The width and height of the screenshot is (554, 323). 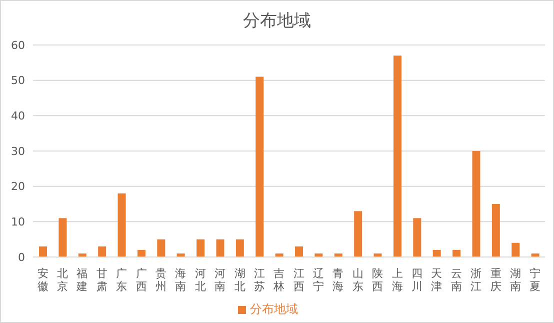 I want to click on x-tick-label: 湖南, so click(x=515, y=280).